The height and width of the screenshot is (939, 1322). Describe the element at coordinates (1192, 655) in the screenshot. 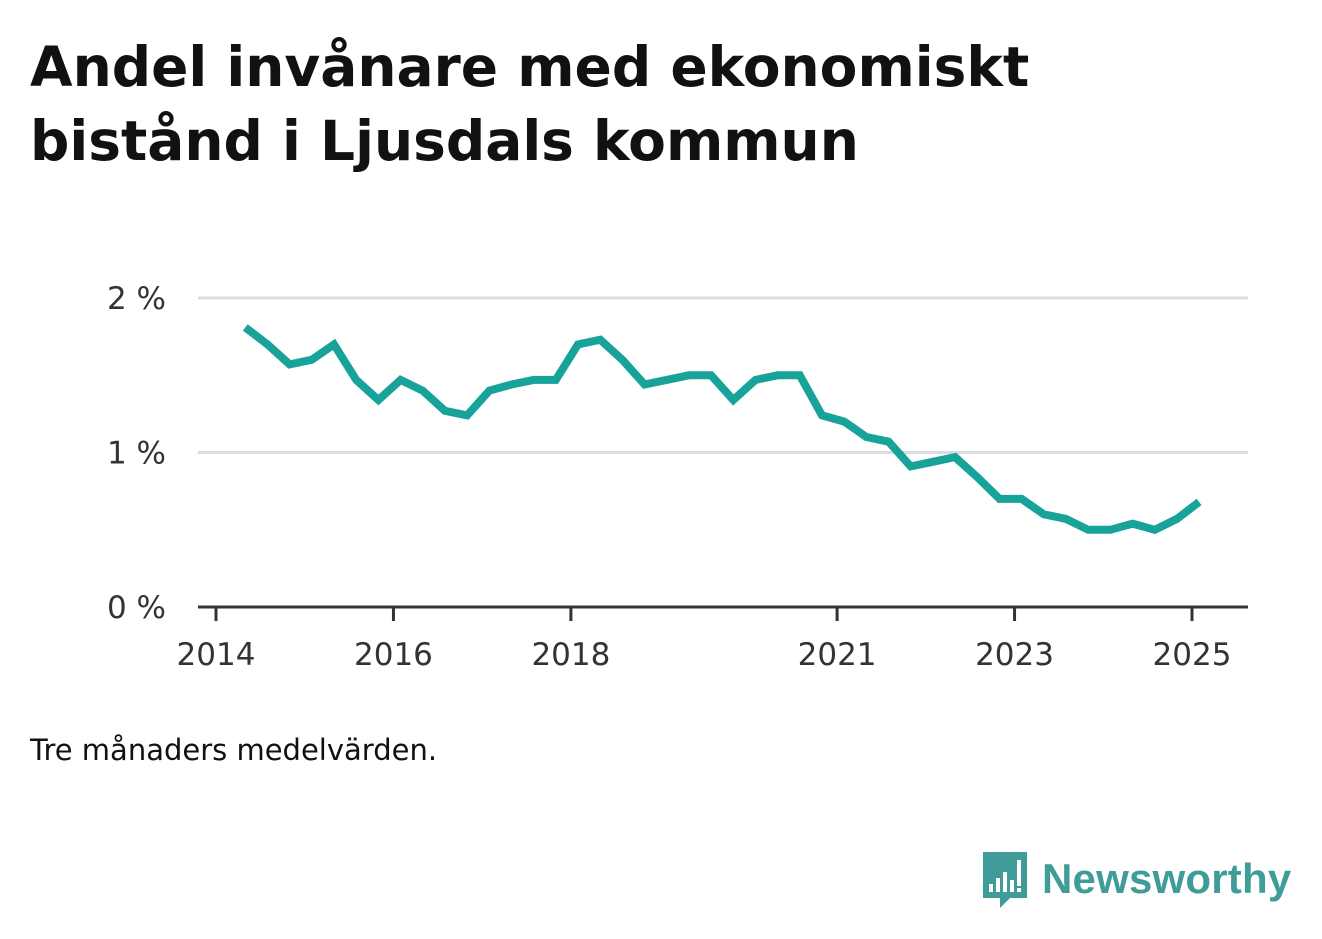

I see `x-tick-label: 2025` at that location.